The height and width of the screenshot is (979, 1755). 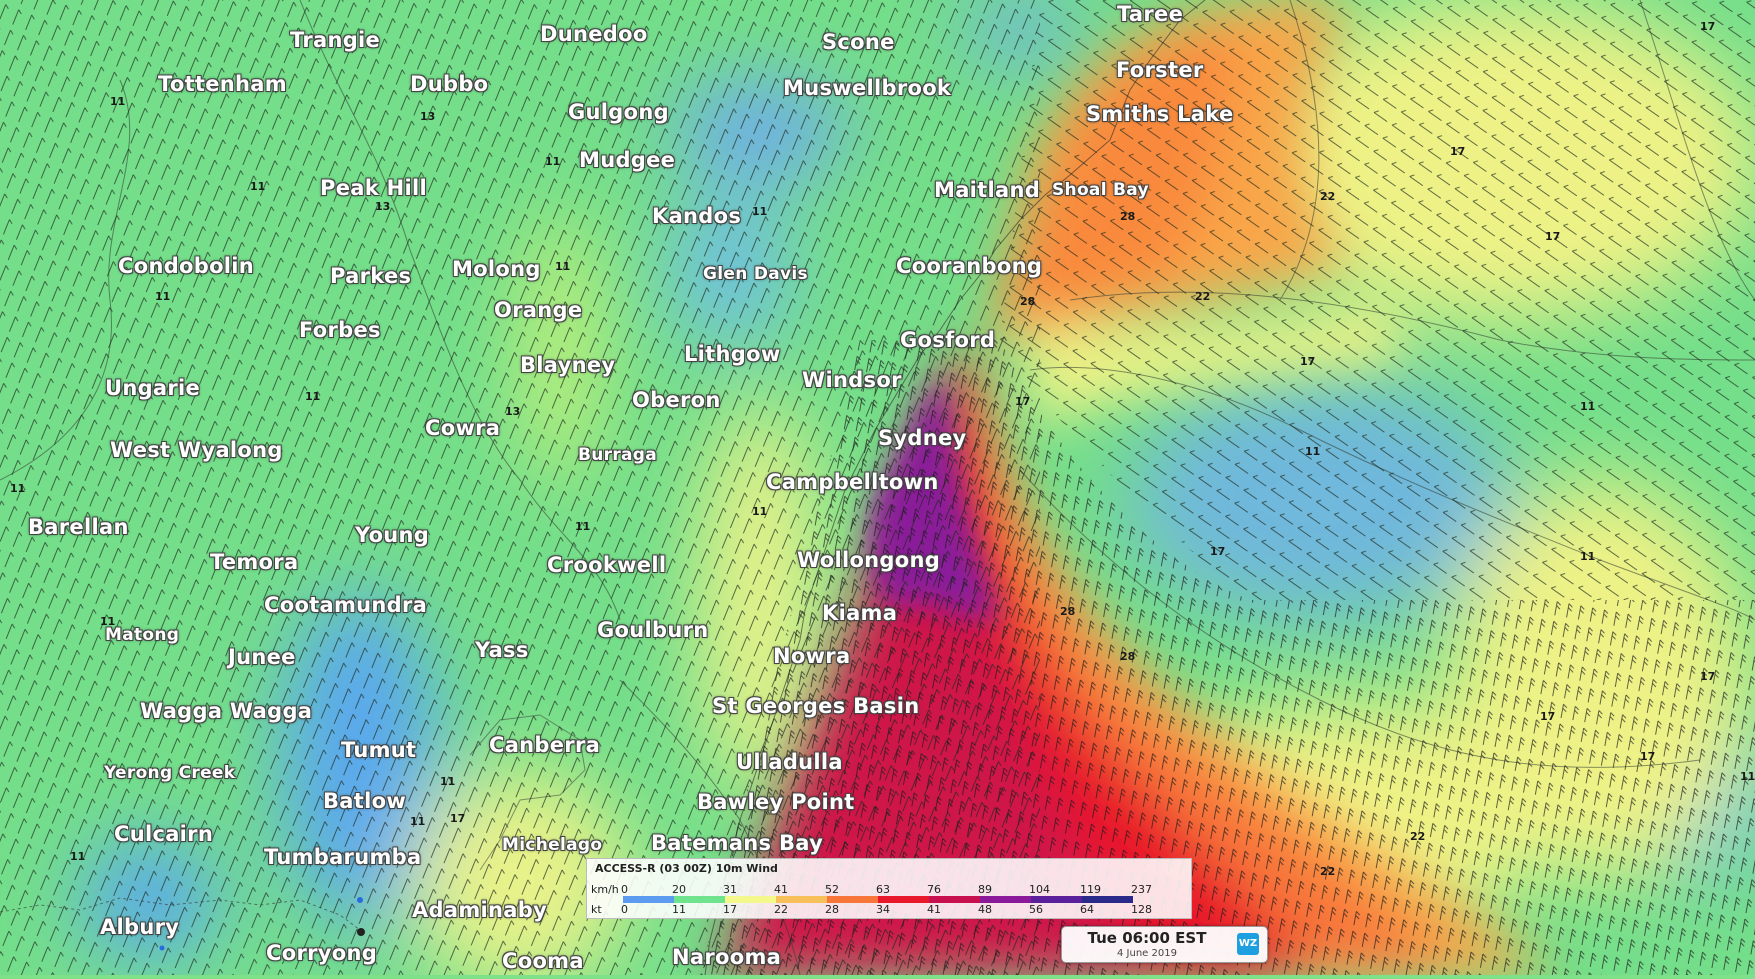 What do you see at coordinates (1248, 944) in the screenshot?
I see `weatherzone-logo: WZ` at bounding box center [1248, 944].